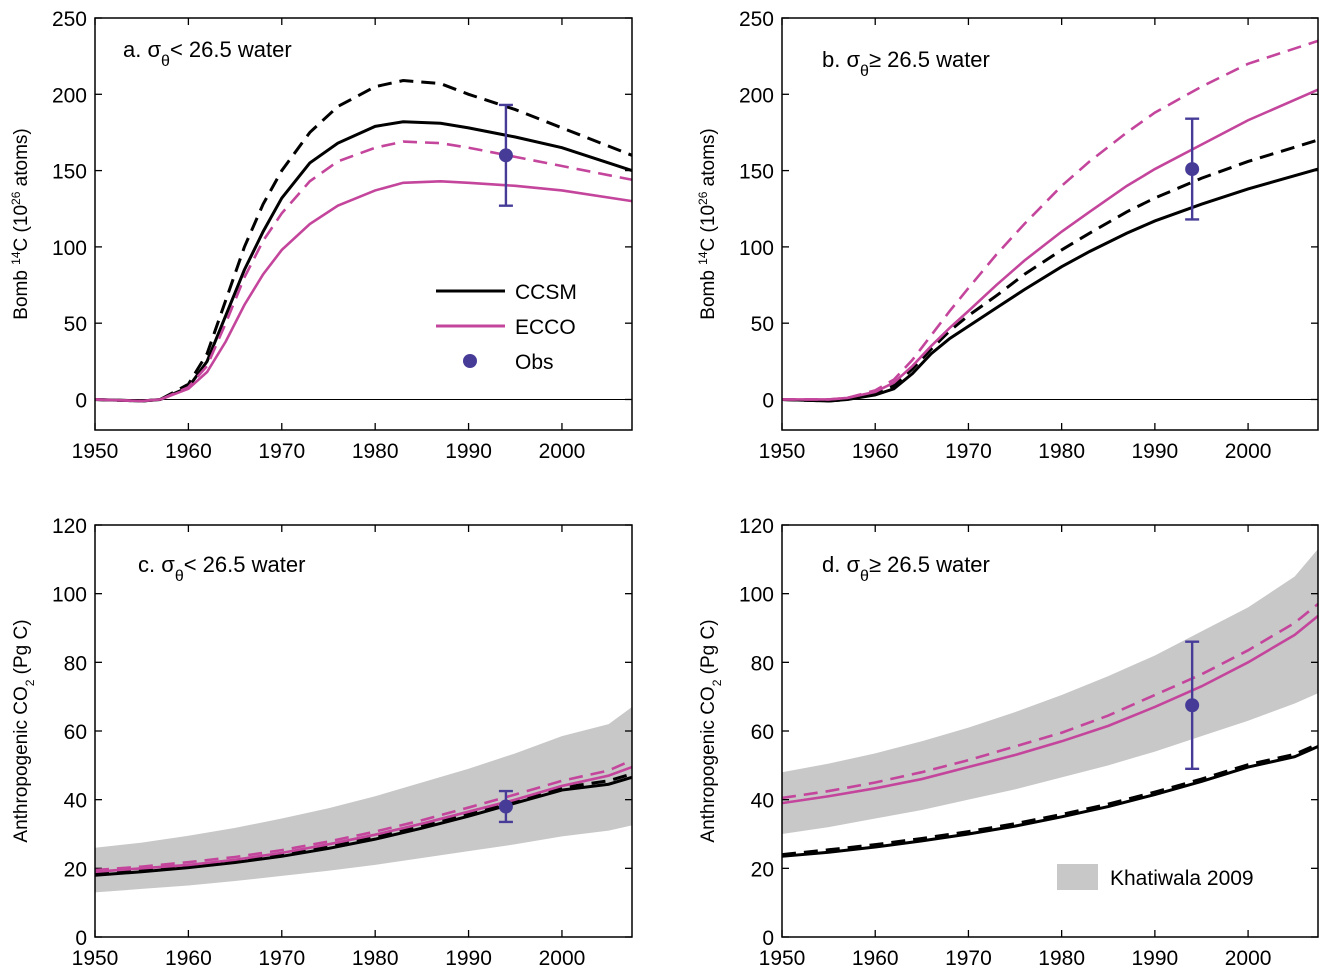  What do you see at coordinates (546, 292) in the screenshot?
I see `legend-label: CCSM` at bounding box center [546, 292].